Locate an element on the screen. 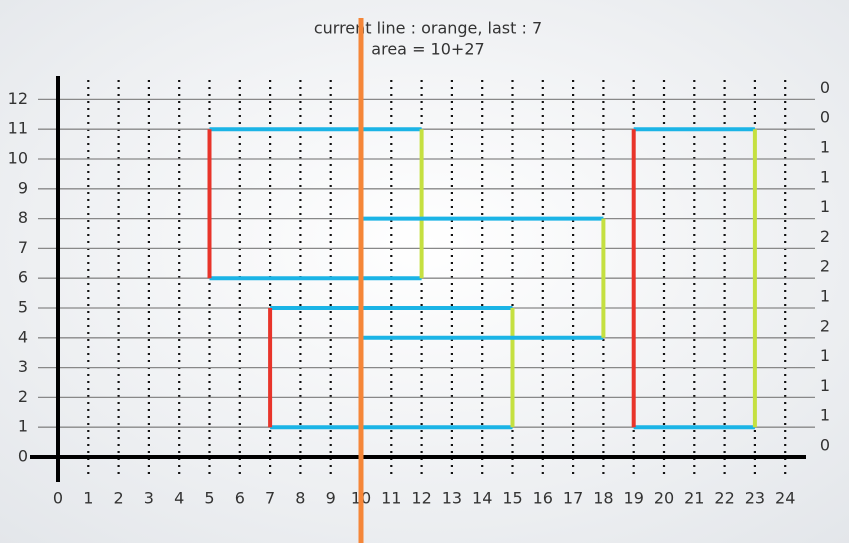 Image resolution: width=849 pixels, height=543 pixels. x-label: 3 is located at coordinates (149, 498).